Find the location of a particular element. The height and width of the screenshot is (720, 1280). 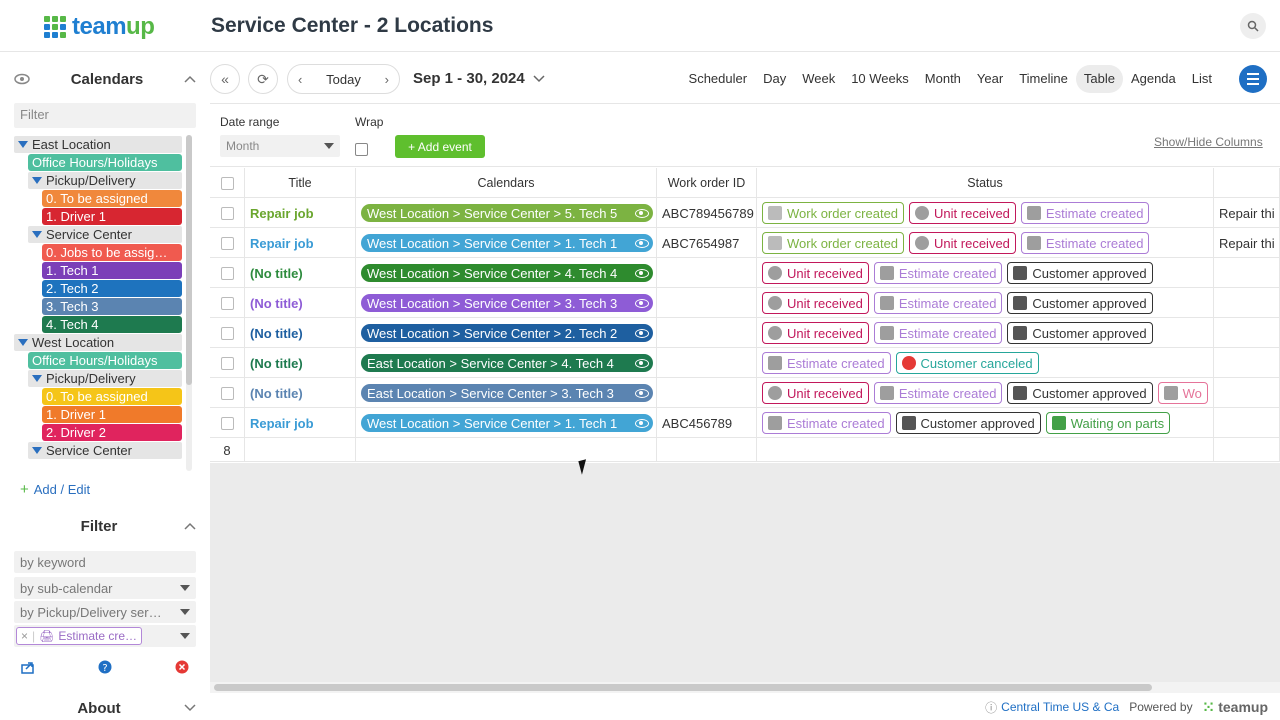

horizontal-scrollbar is located at coordinates (683, 687).